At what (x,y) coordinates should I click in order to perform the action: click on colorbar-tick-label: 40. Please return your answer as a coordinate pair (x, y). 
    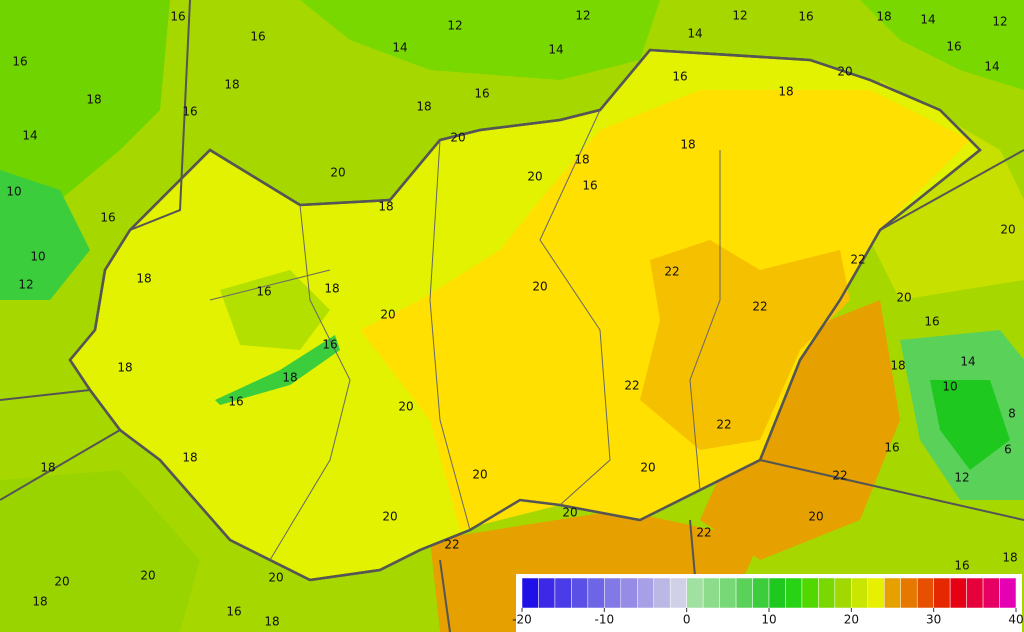
    Looking at the image, I should click on (1015, 620).